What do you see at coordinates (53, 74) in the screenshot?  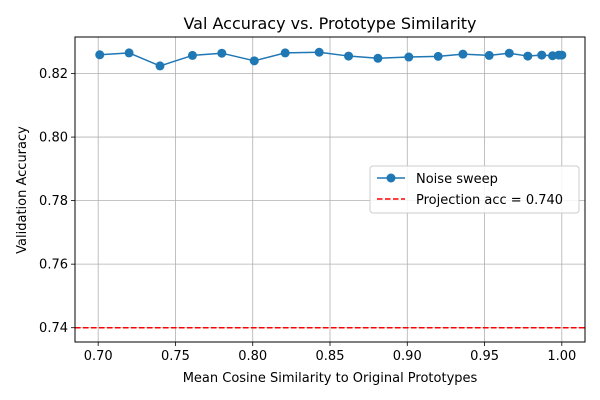 I see `y-tick-label: 0.82` at bounding box center [53, 74].